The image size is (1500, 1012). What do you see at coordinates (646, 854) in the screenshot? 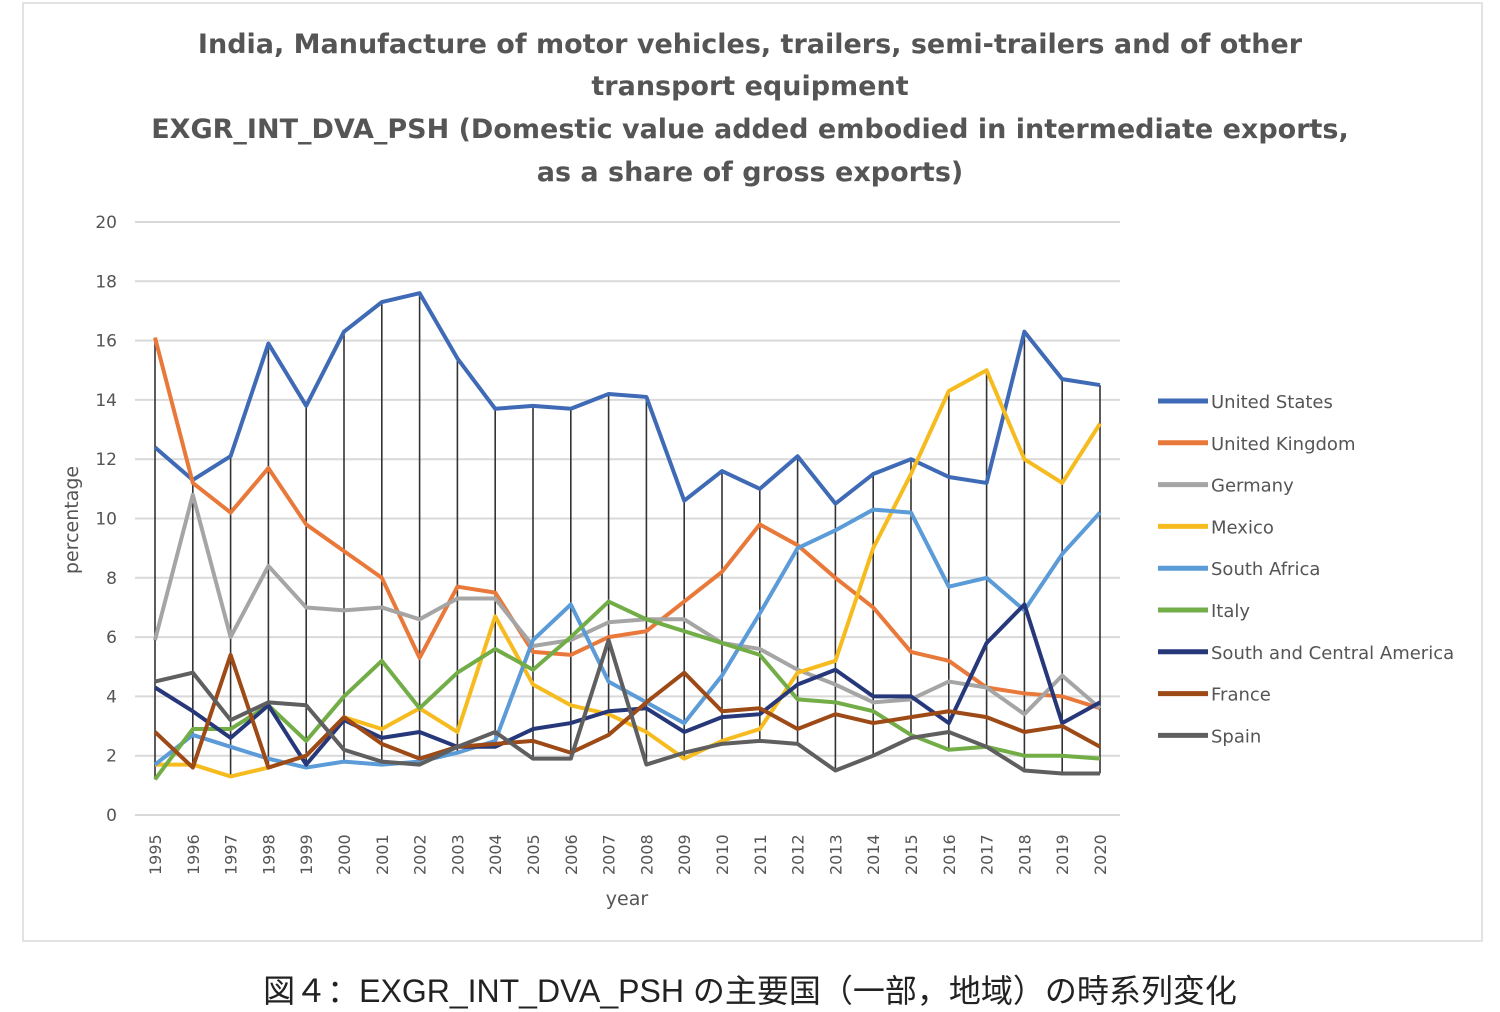
I see `x-tick-label: 2008` at bounding box center [646, 854].